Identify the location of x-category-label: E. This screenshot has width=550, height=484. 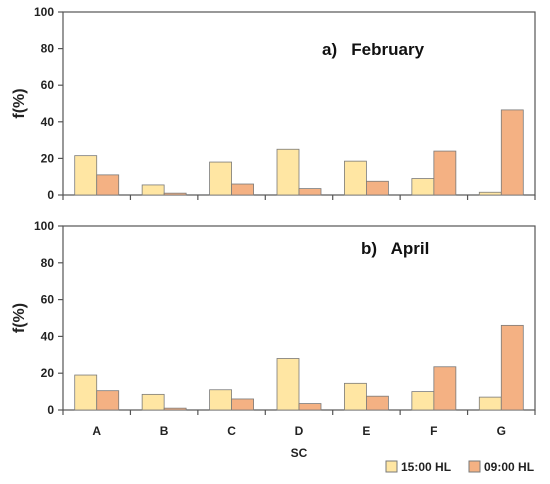
(366, 431).